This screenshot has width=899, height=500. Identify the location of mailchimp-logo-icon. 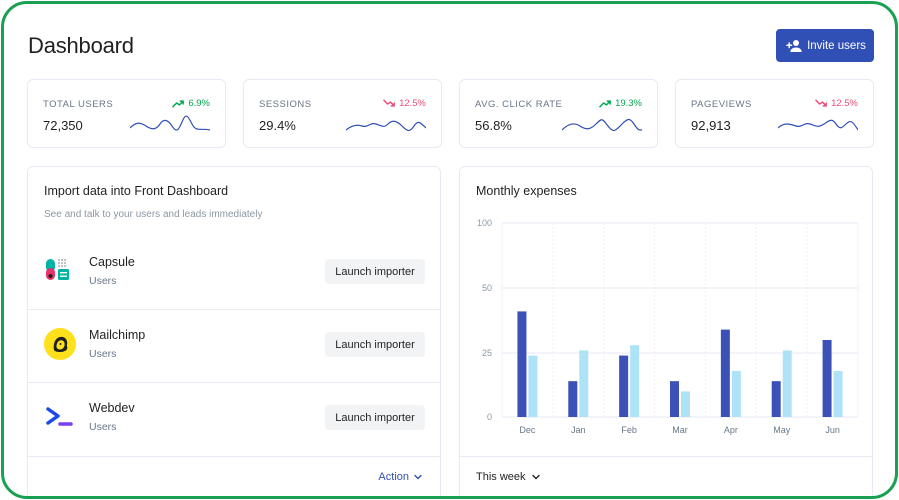
(60, 344).